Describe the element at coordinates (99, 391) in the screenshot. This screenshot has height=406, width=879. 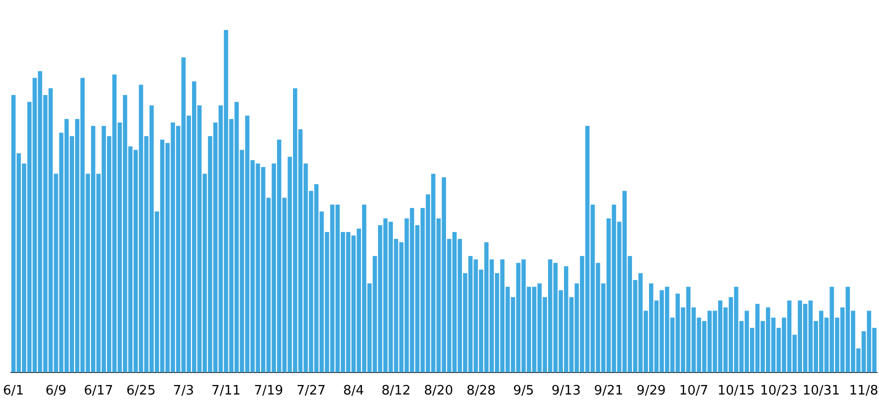
I see `x-tick-label: 6/17` at that location.